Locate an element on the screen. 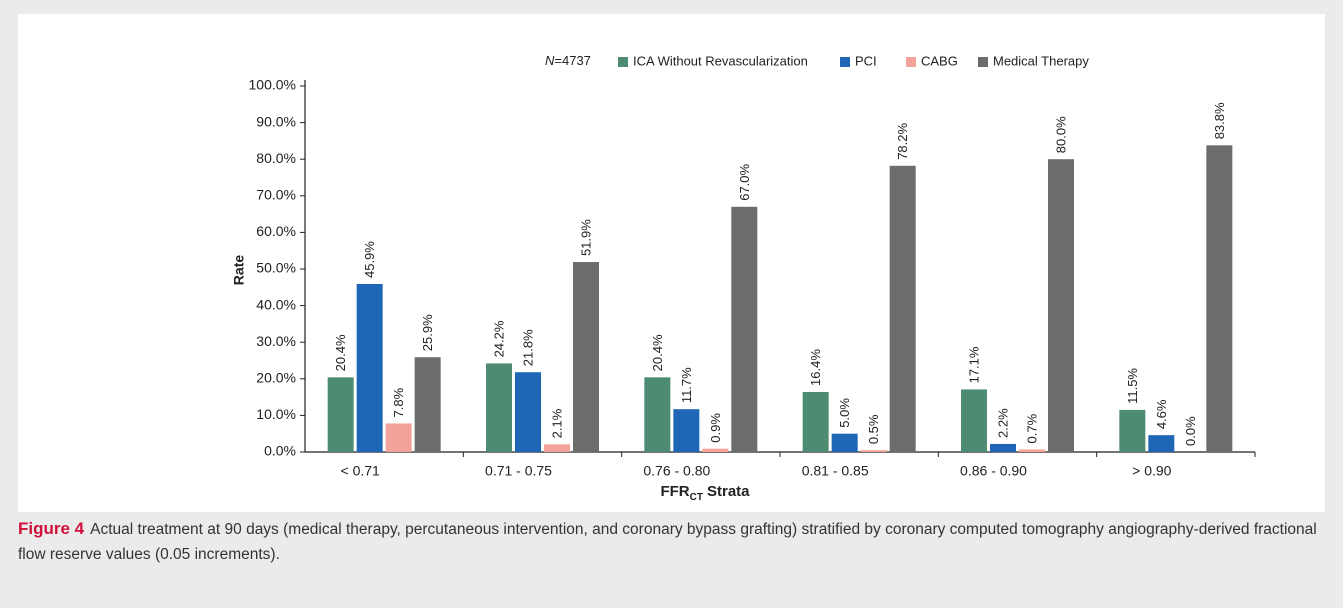 Image resolution: width=1343 pixels, height=608 pixels. y-tick-label: 30.0% is located at coordinates (276, 341).